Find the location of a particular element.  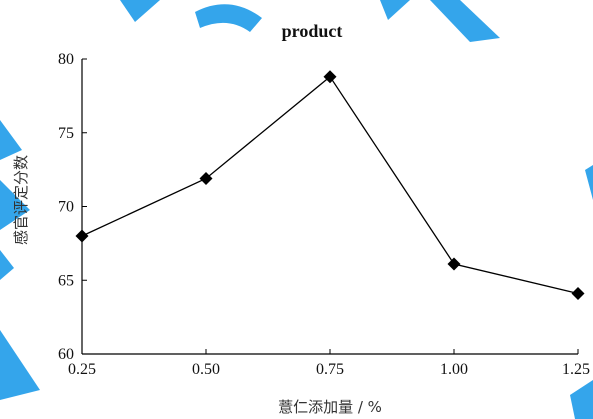

x-axis-label: 薏仁添加量 / % is located at coordinates (330, 407).